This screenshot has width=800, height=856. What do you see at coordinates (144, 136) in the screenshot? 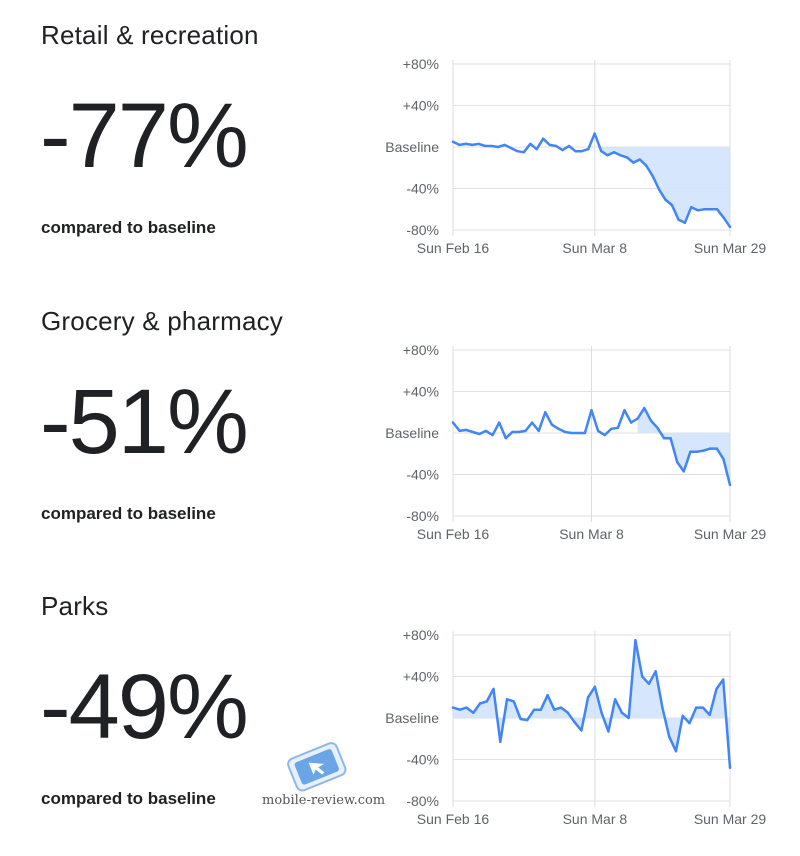
I see `percent-change-value: -77%` at bounding box center [144, 136].